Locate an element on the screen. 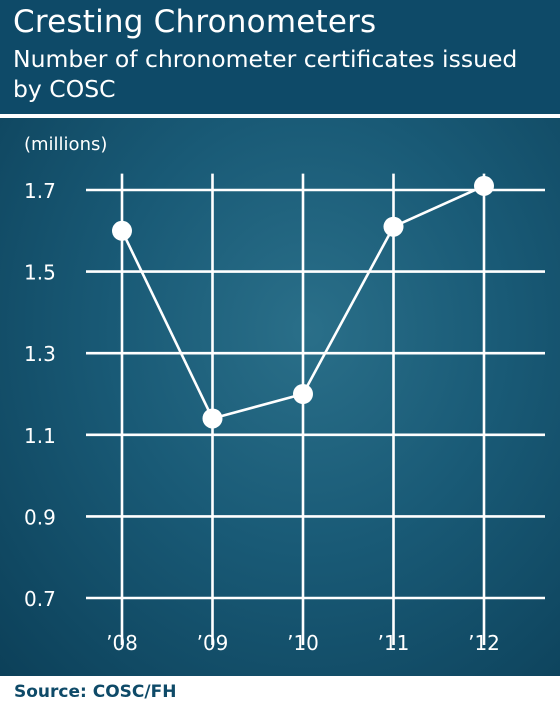 This screenshot has width=560, height=712. chart-footer: Source: COSC/FH is located at coordinates (280, 694).